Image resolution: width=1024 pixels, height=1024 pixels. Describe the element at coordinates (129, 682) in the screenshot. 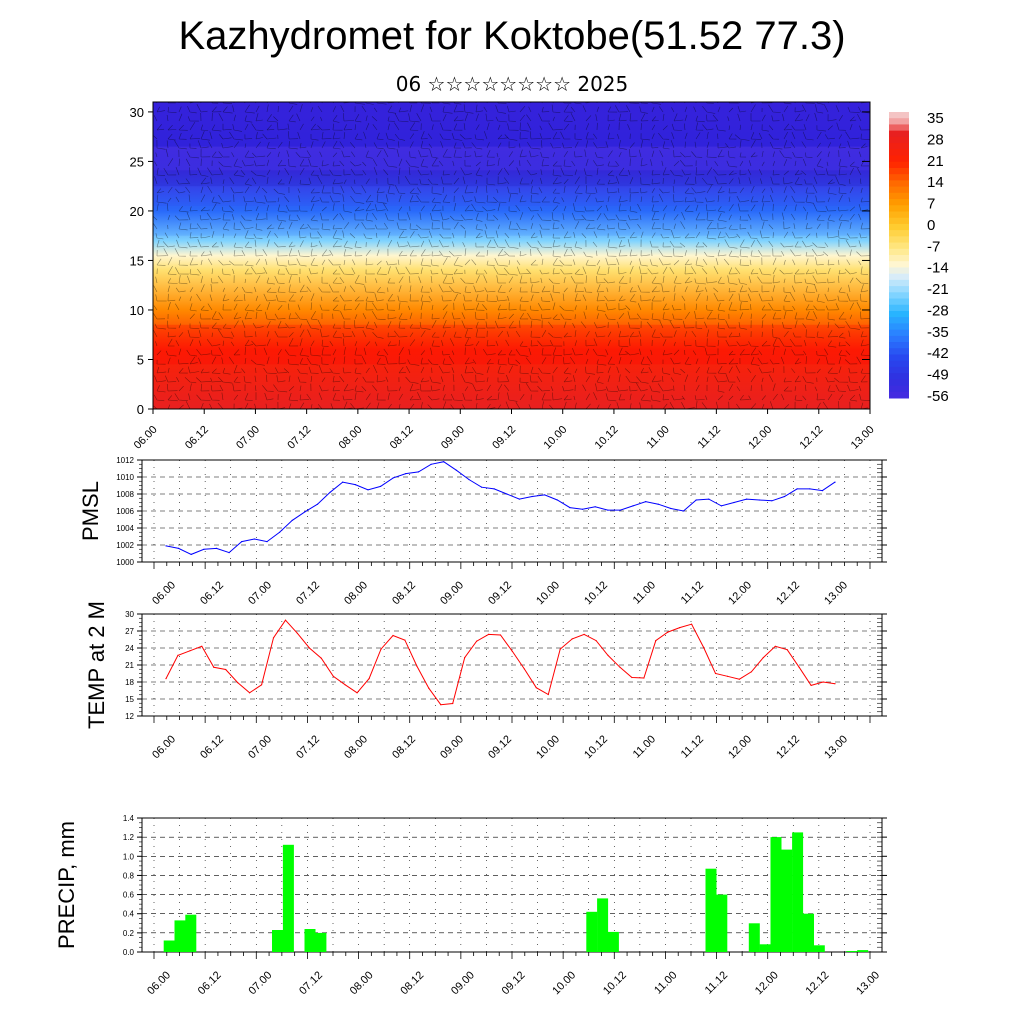

I see `y-tick-label: 18` at that location.